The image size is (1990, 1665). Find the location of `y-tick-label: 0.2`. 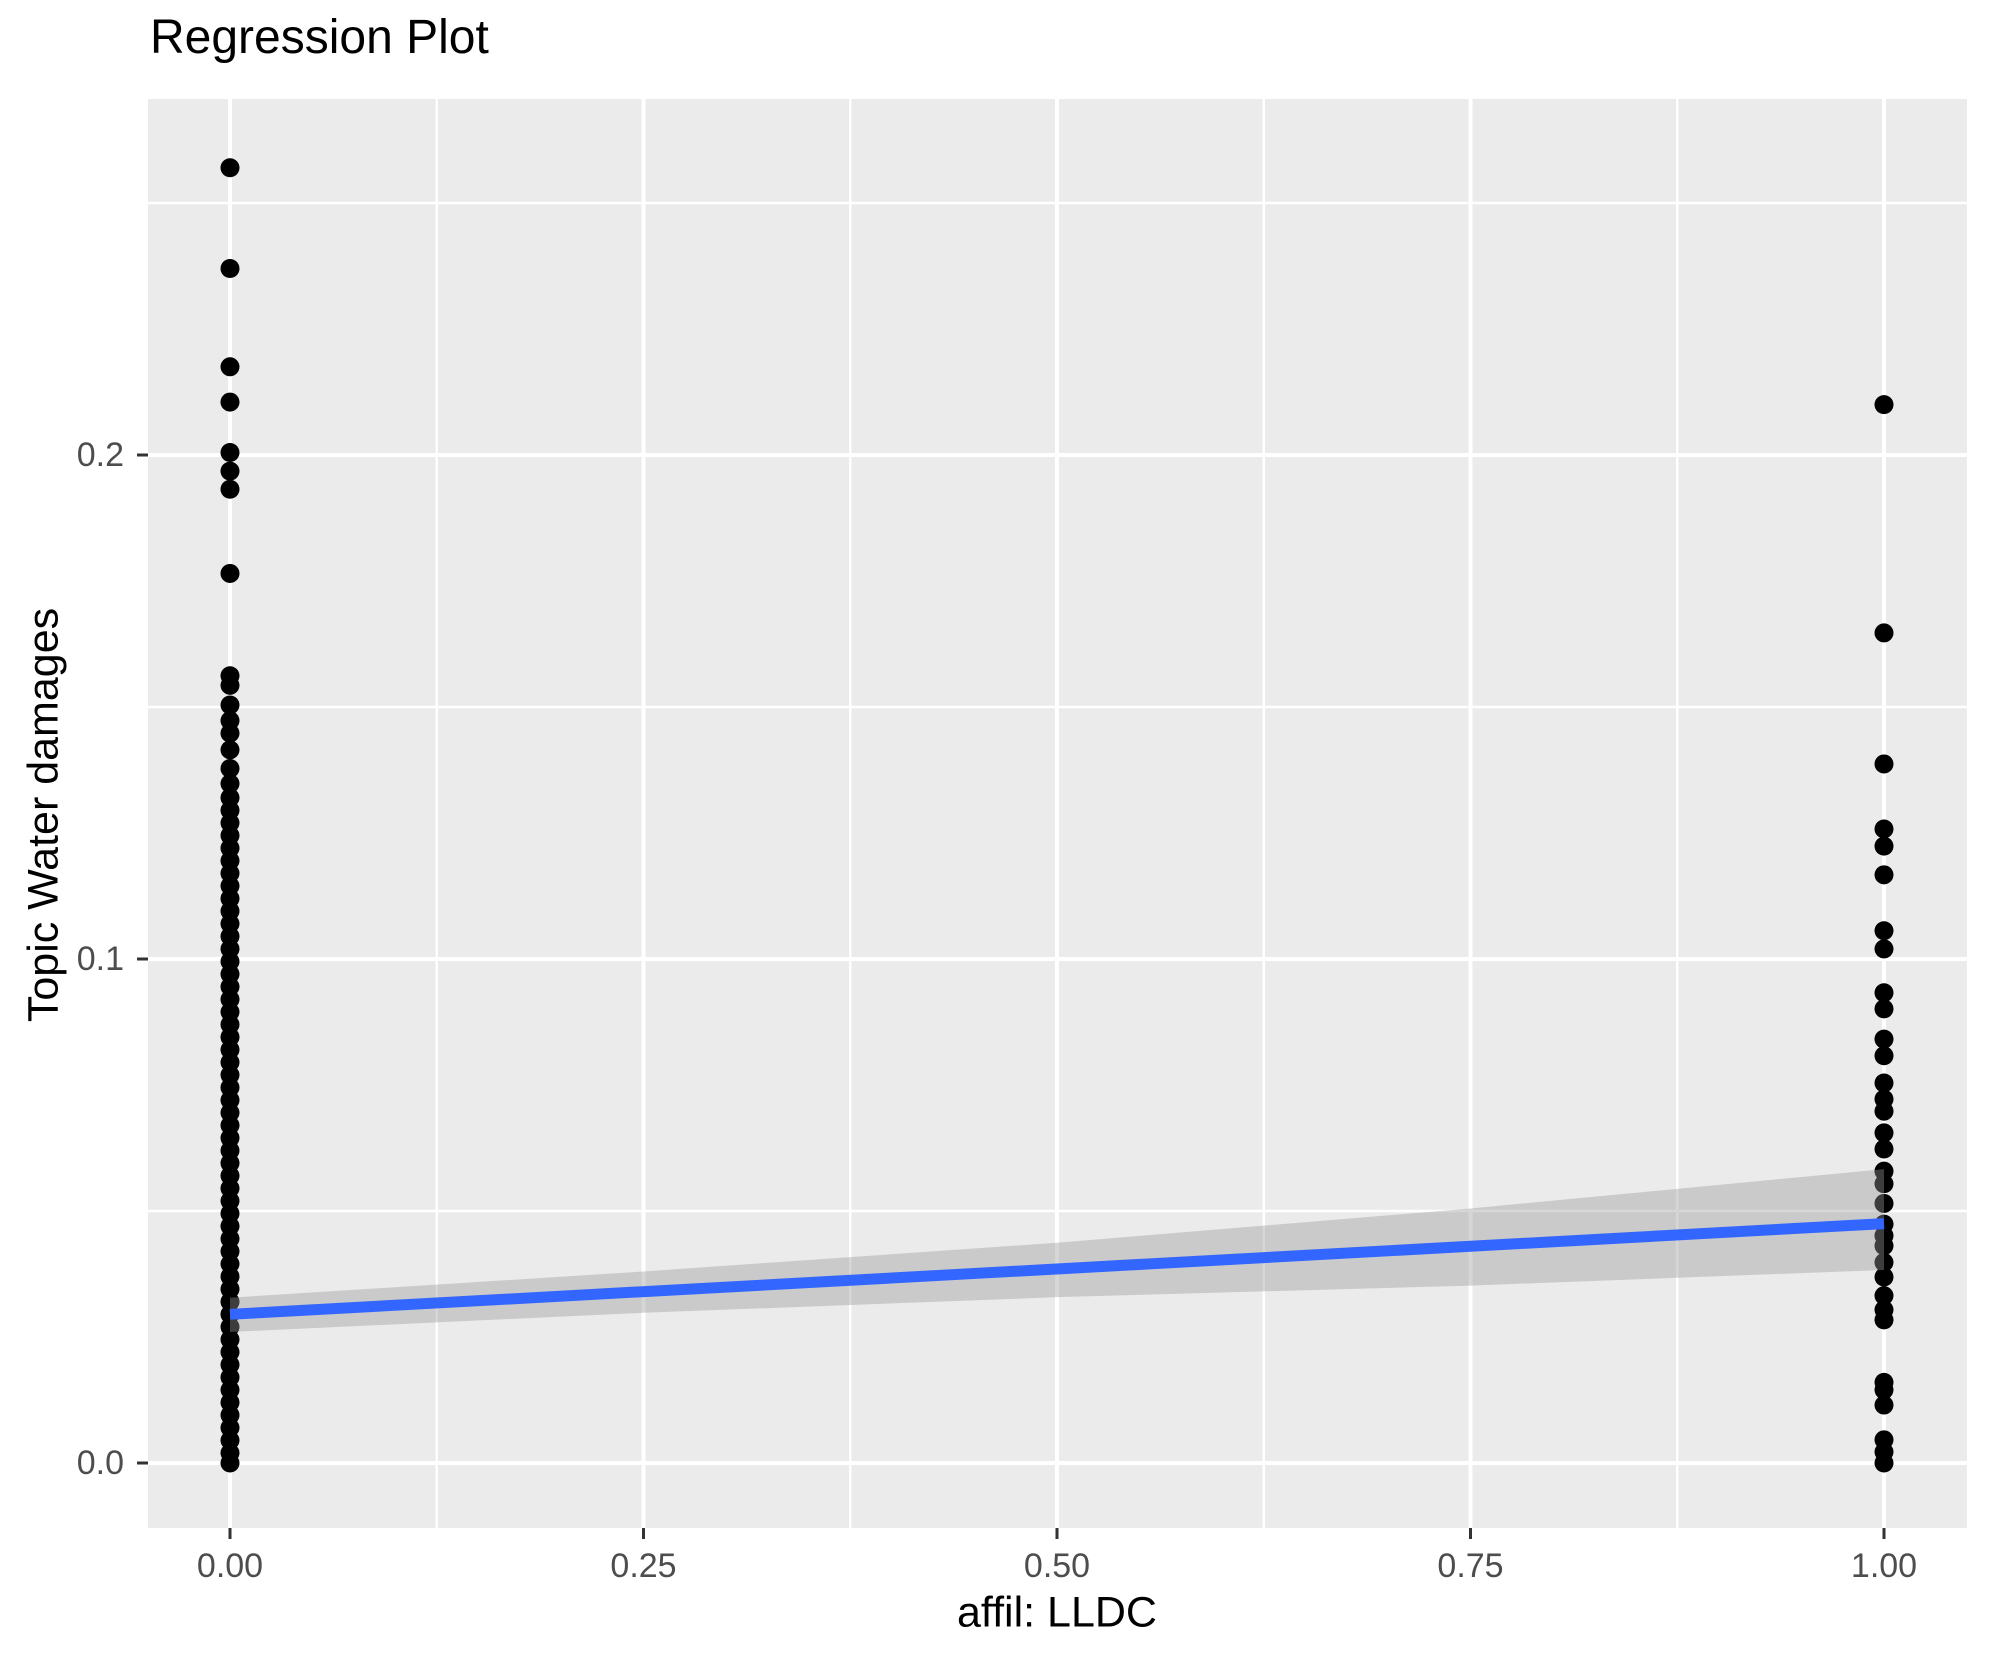

y-tick-label: 0.2 is located at coordinates (100, 455).